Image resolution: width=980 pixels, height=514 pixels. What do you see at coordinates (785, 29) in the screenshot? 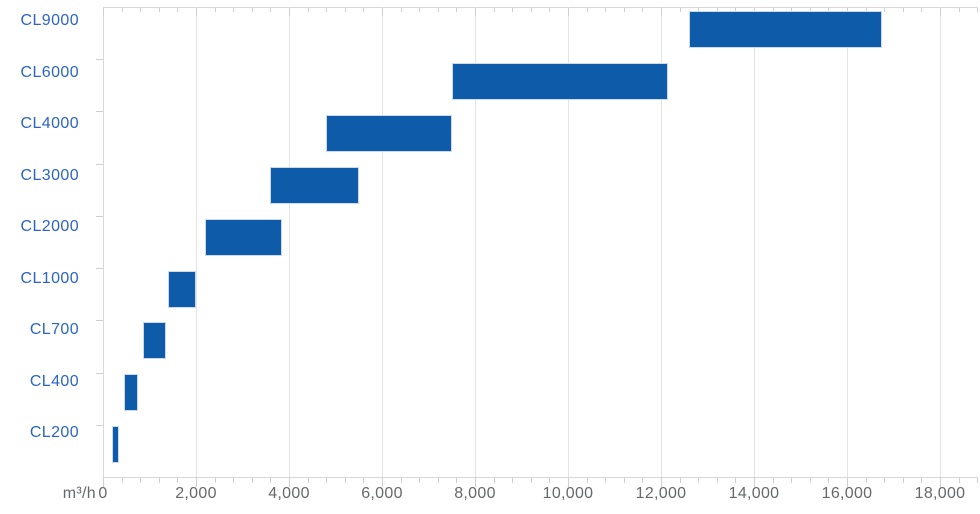
I see `bar-cl9000` at bounding box center [785, 29].